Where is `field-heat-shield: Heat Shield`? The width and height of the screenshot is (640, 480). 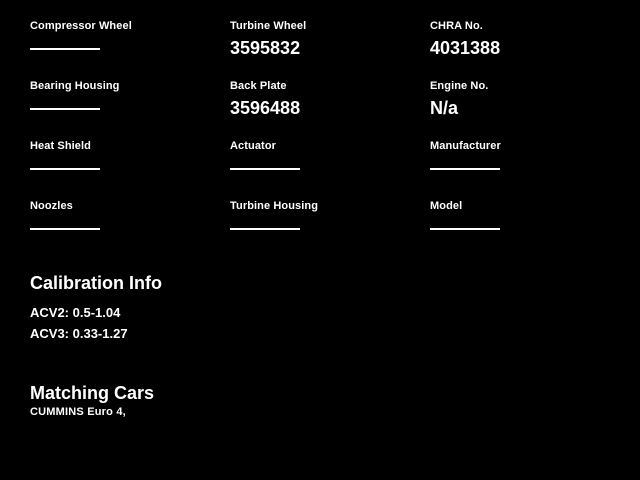 field-heat-shield: Heat Shield is located at coordinates (130, 171).